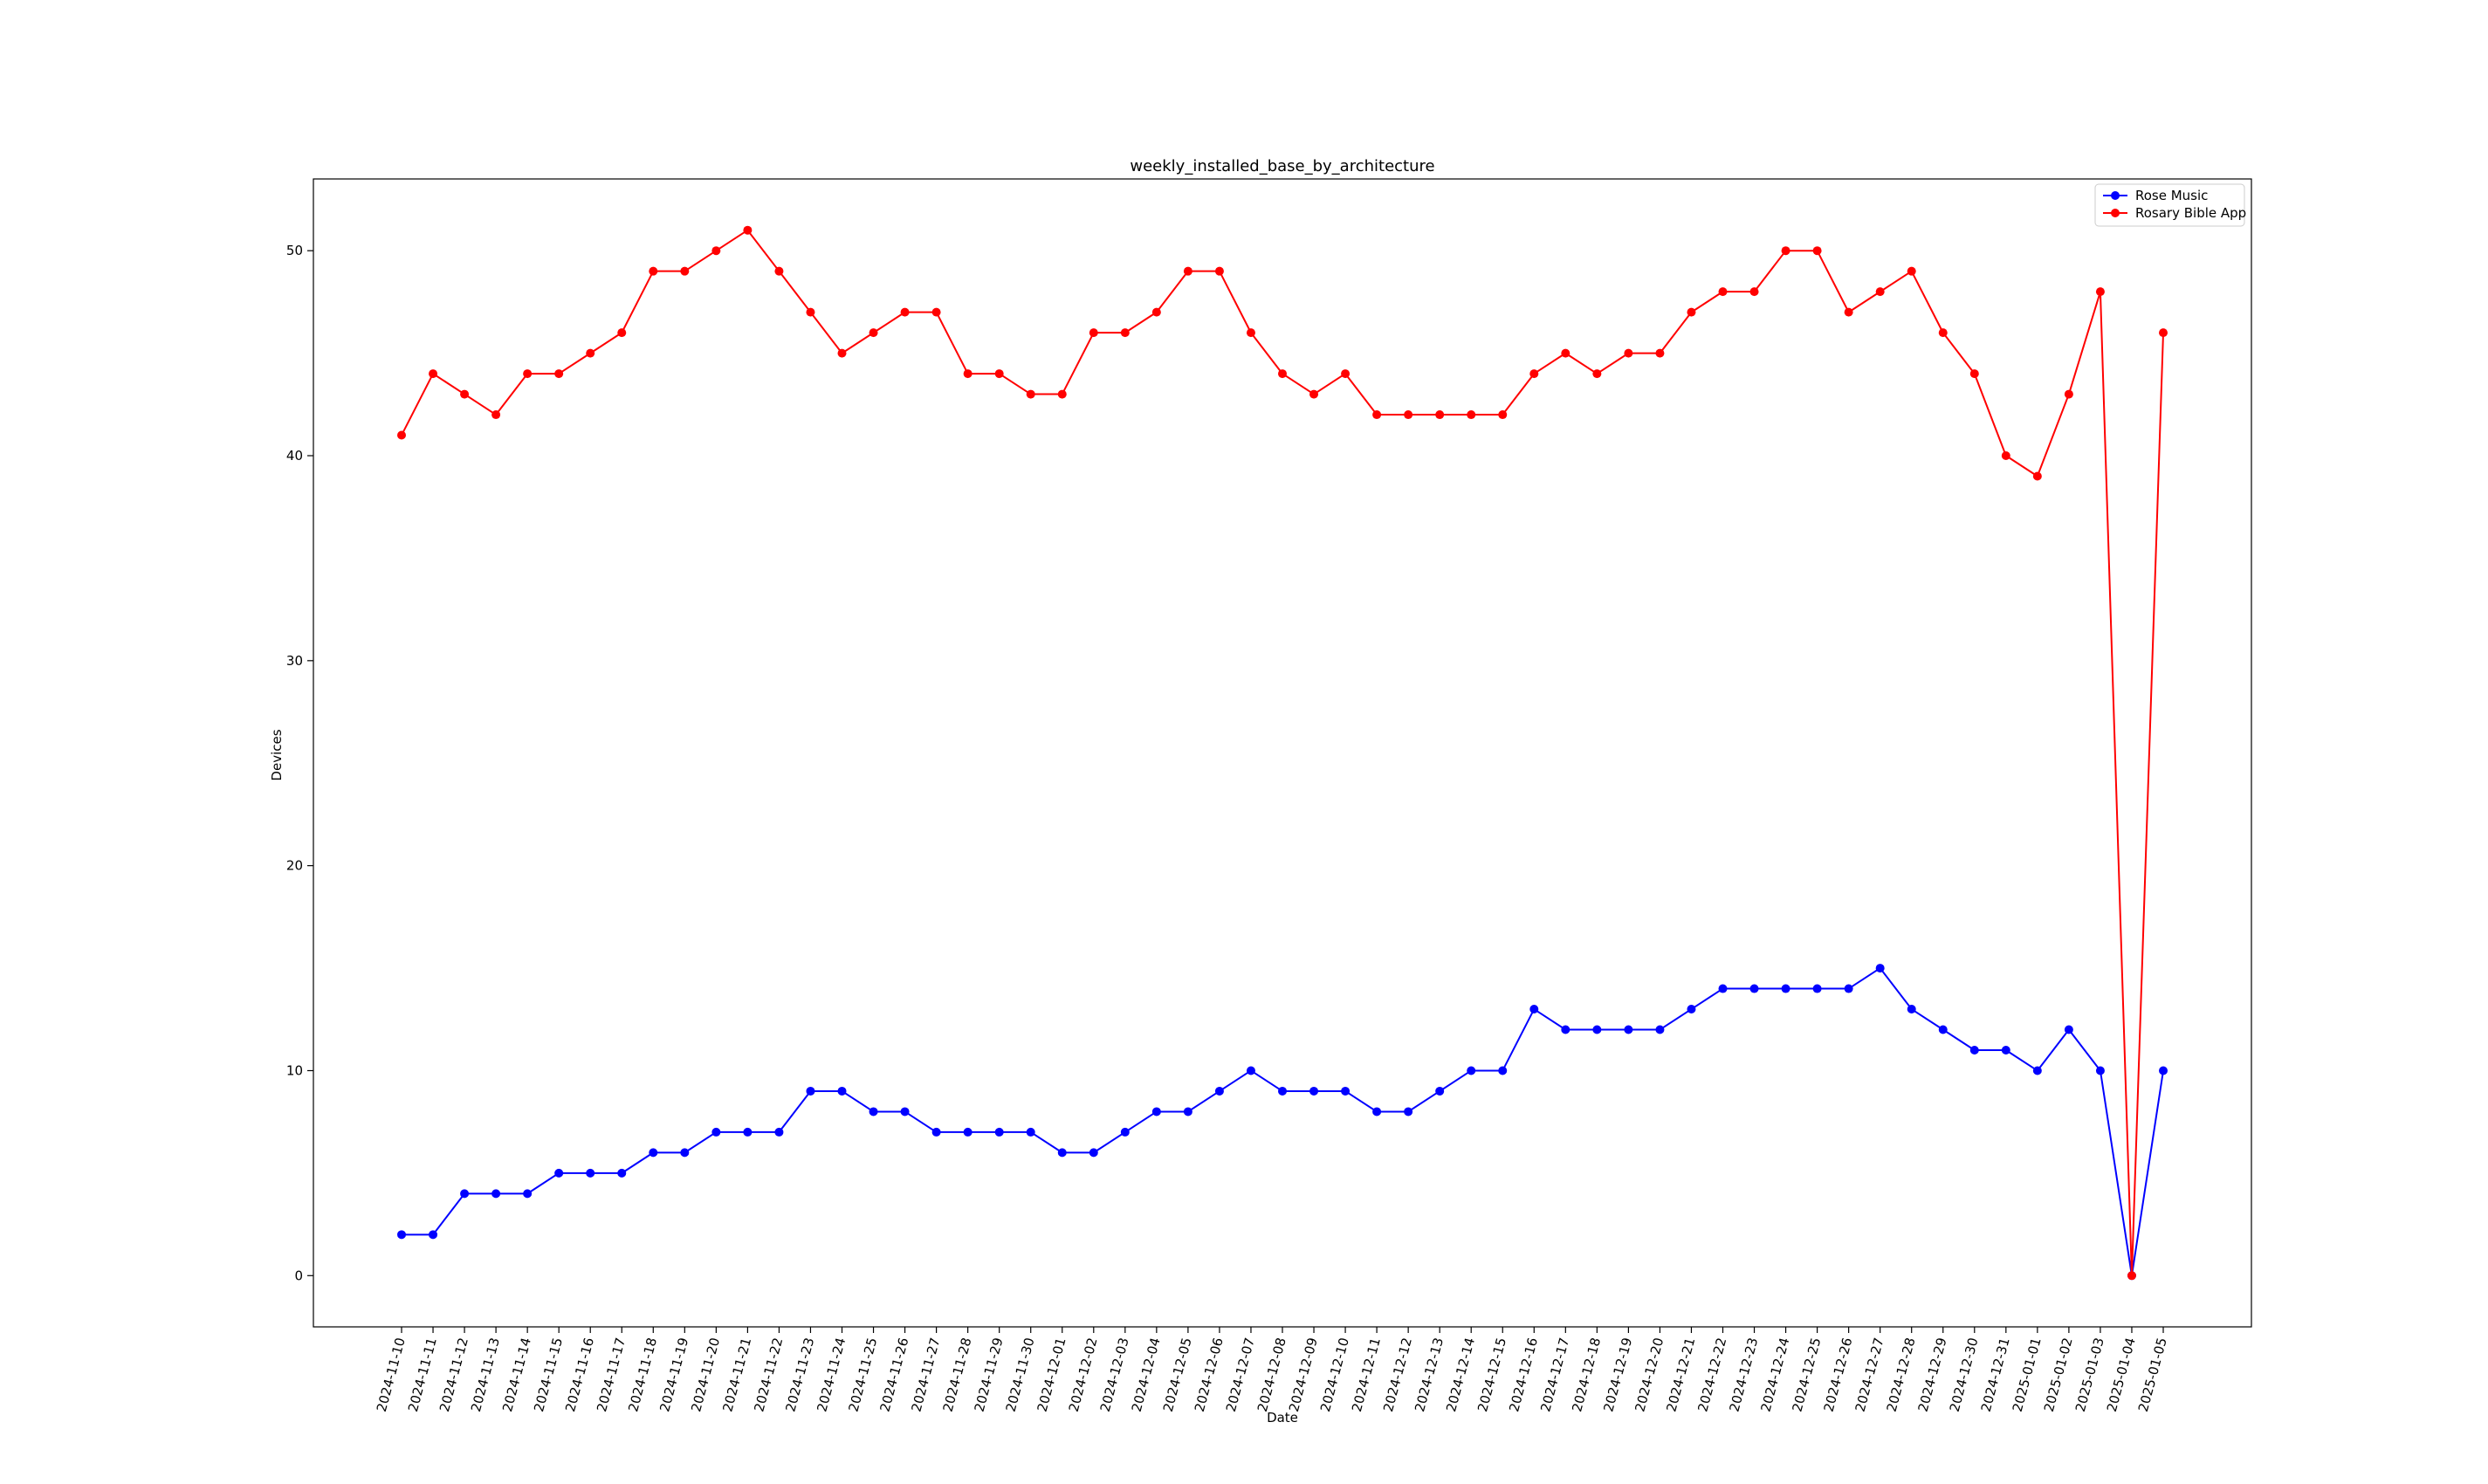  I want to click on y-tick-label: 40, so click(294, 456).